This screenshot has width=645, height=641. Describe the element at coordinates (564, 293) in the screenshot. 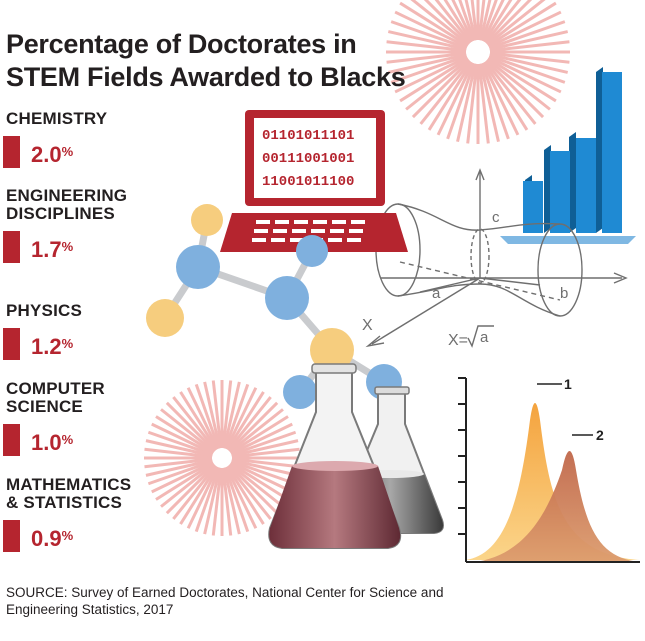

I see `diagram-label-b: b` at that location.